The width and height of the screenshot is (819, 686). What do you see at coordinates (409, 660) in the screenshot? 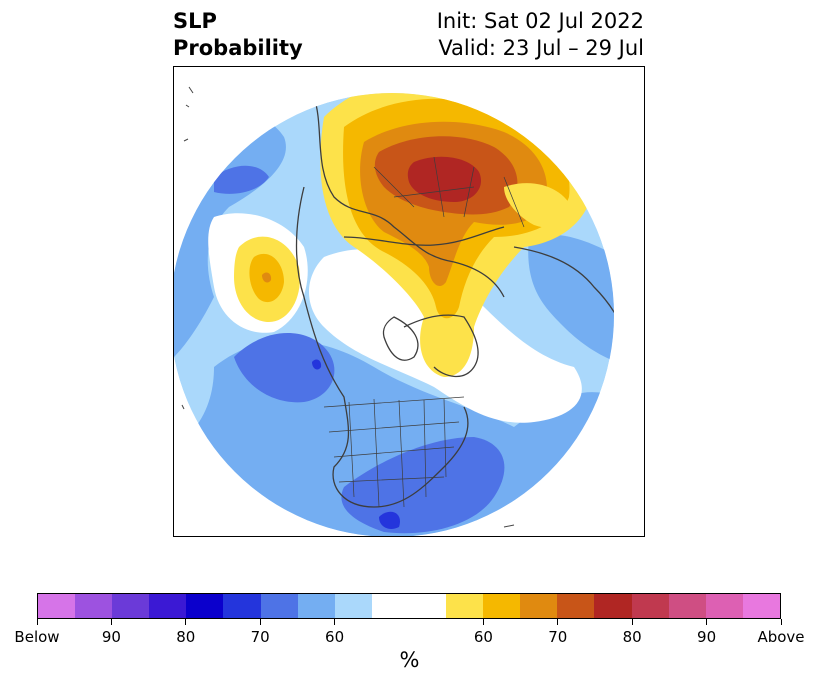
I see `colorbar-label: %` at bounding box center [409, 660].